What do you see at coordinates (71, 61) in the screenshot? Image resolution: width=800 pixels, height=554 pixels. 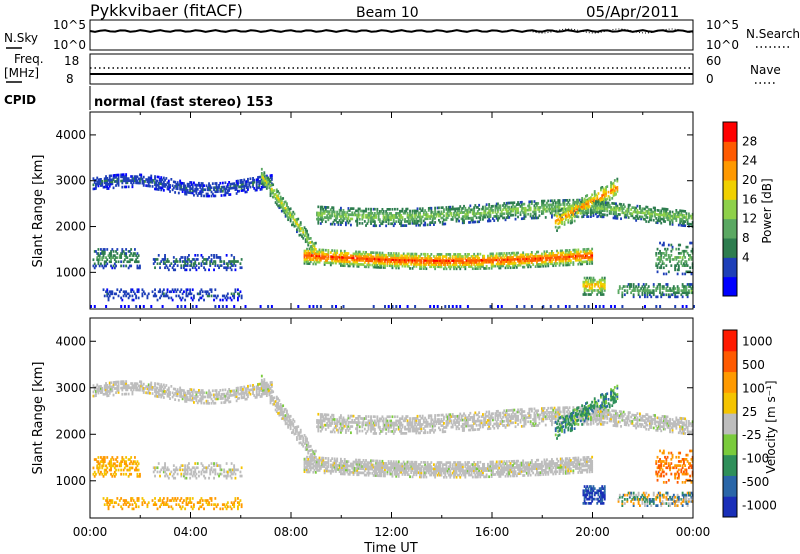 I see `freq-tick-top: 18` at bounding box center [71, 61].